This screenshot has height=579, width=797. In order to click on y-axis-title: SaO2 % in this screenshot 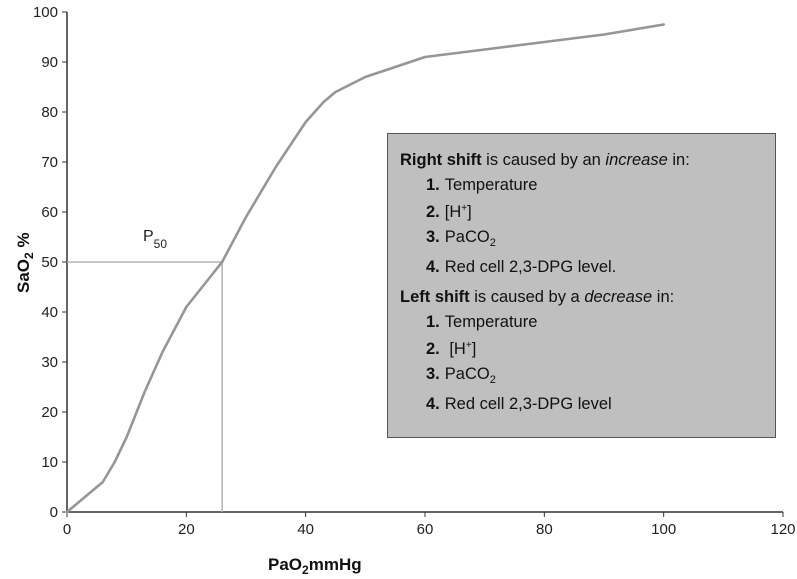, I will do `click(25, 262)`.